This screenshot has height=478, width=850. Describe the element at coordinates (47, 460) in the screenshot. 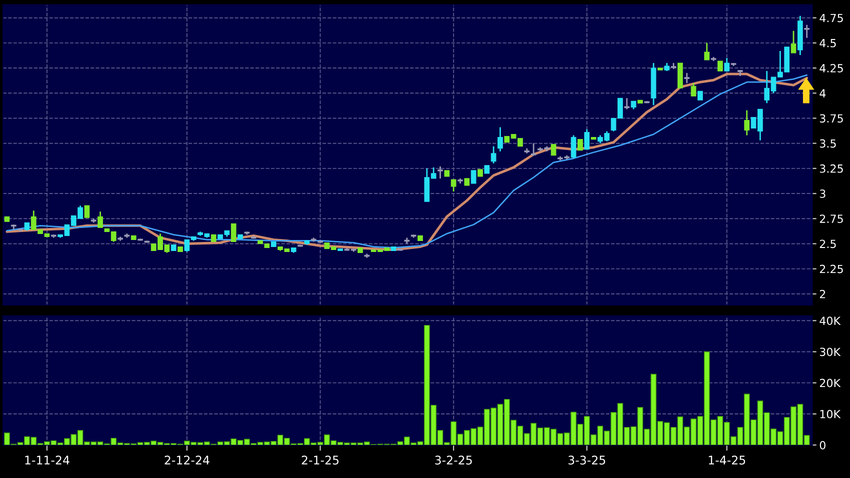

I see `x-tick-label: 1-11-24` at that location.